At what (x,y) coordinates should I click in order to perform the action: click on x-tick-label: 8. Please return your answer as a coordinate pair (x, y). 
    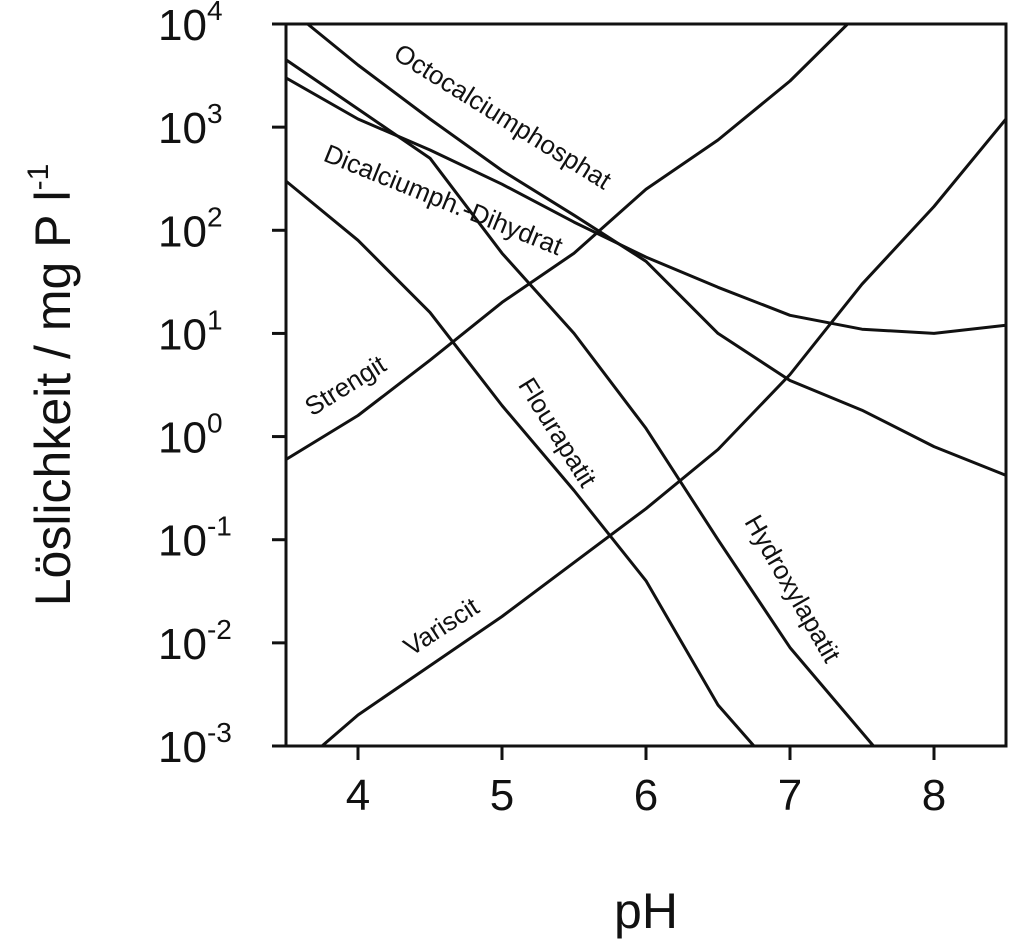
    Looking at the image, I should click on (934, 795).